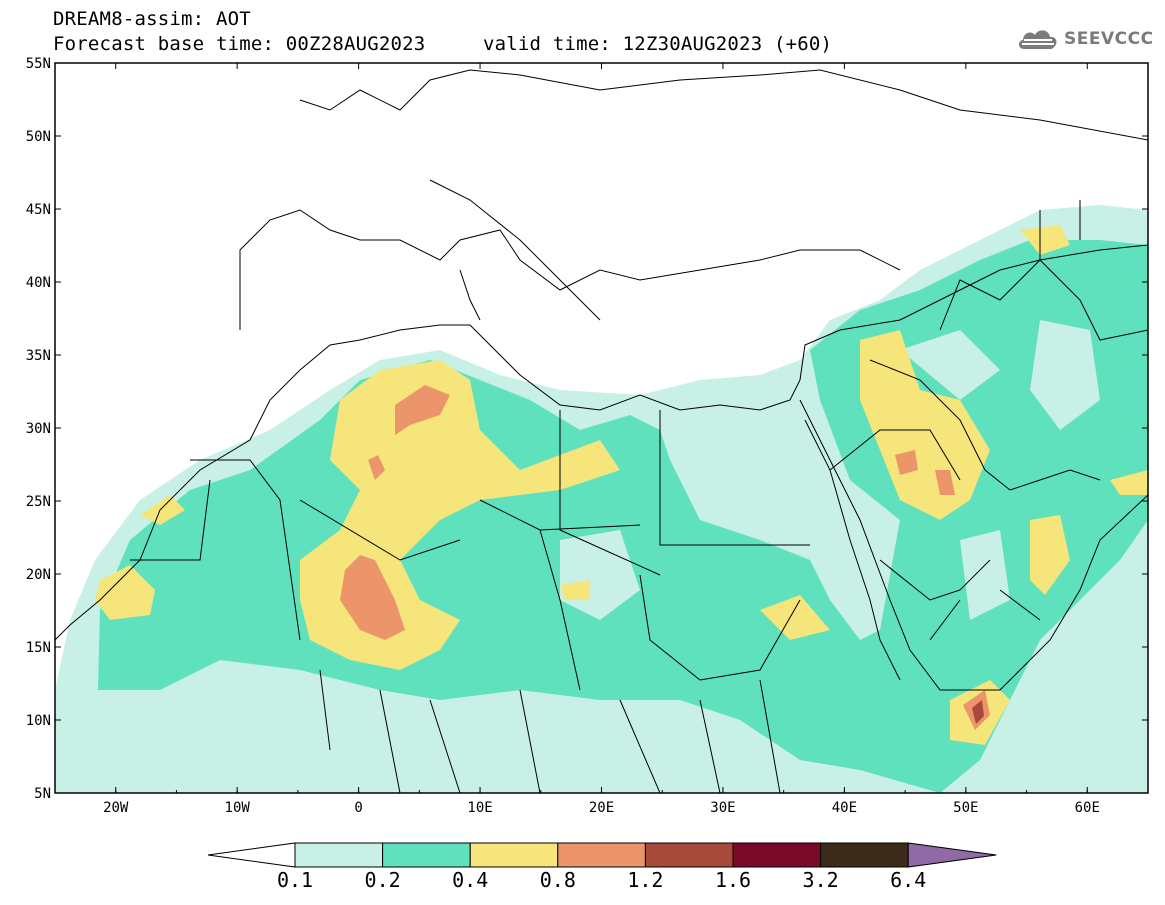 Image resolution: width=1165 pixels, height=905 pixels. Describe the element at coordinates (965, 808) in the screenshot. I see `lon-tick-label: 50E` at that location.